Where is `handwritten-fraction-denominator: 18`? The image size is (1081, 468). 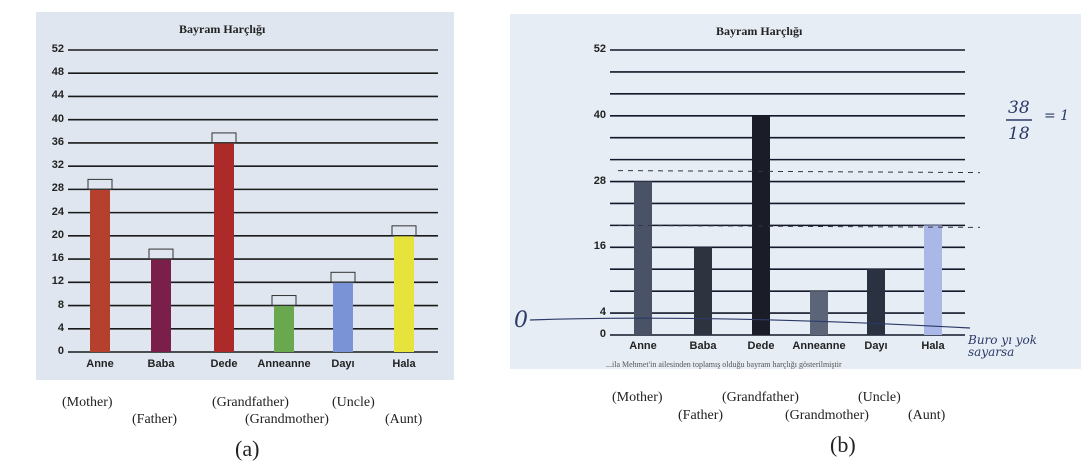 handwritten-fraction-denominator: 18 is located at coordinates (1019, 134).